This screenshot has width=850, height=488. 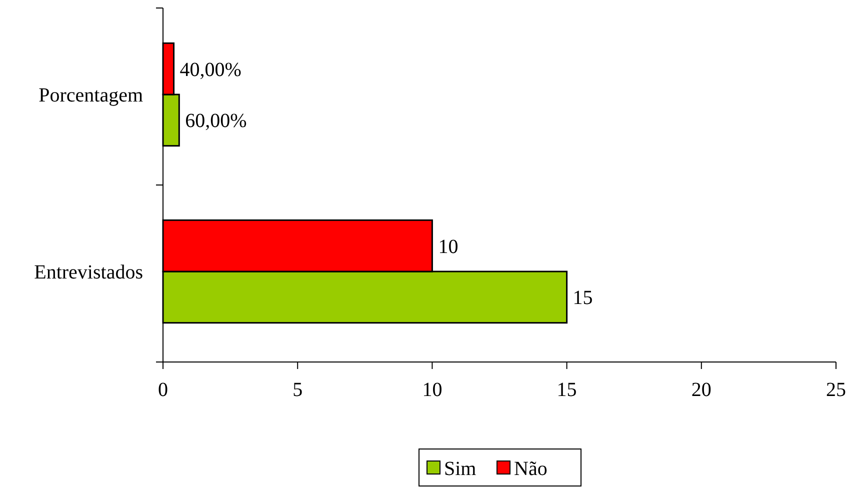 I want to click on x-tick-label: 0, so click(x=163, y=390).